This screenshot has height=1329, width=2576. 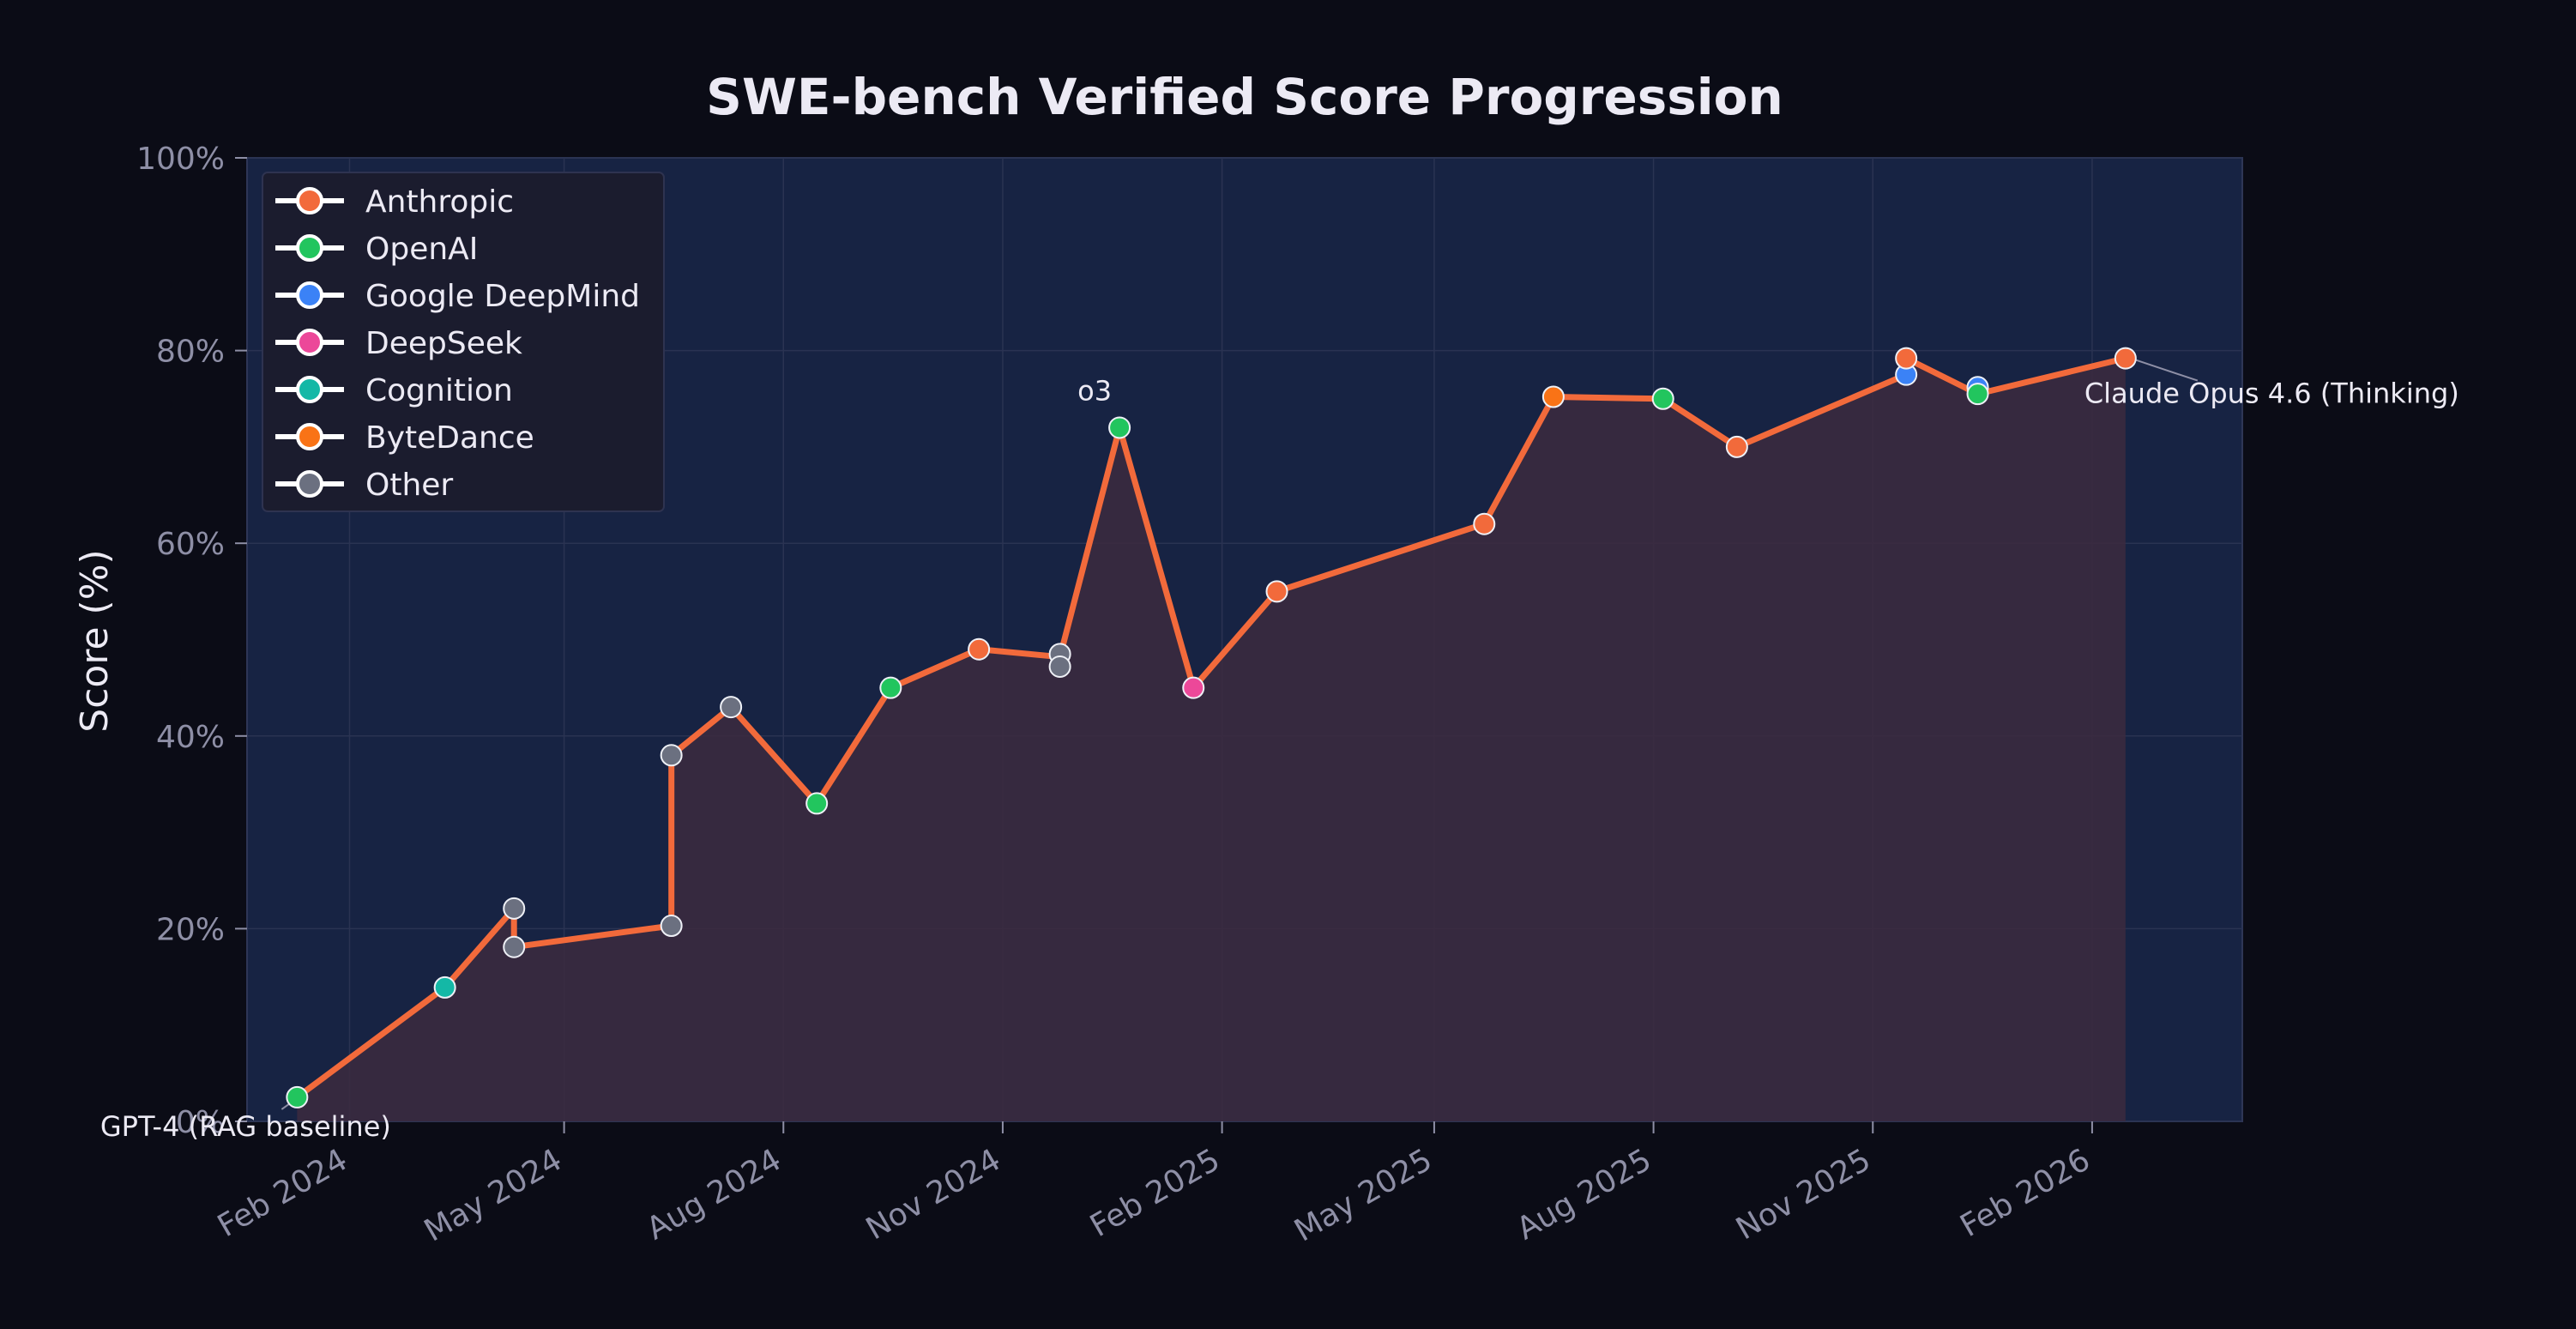 I want to click on chart-title: SWE-bench Verified Score Progression, so click(x=1244, y=97).